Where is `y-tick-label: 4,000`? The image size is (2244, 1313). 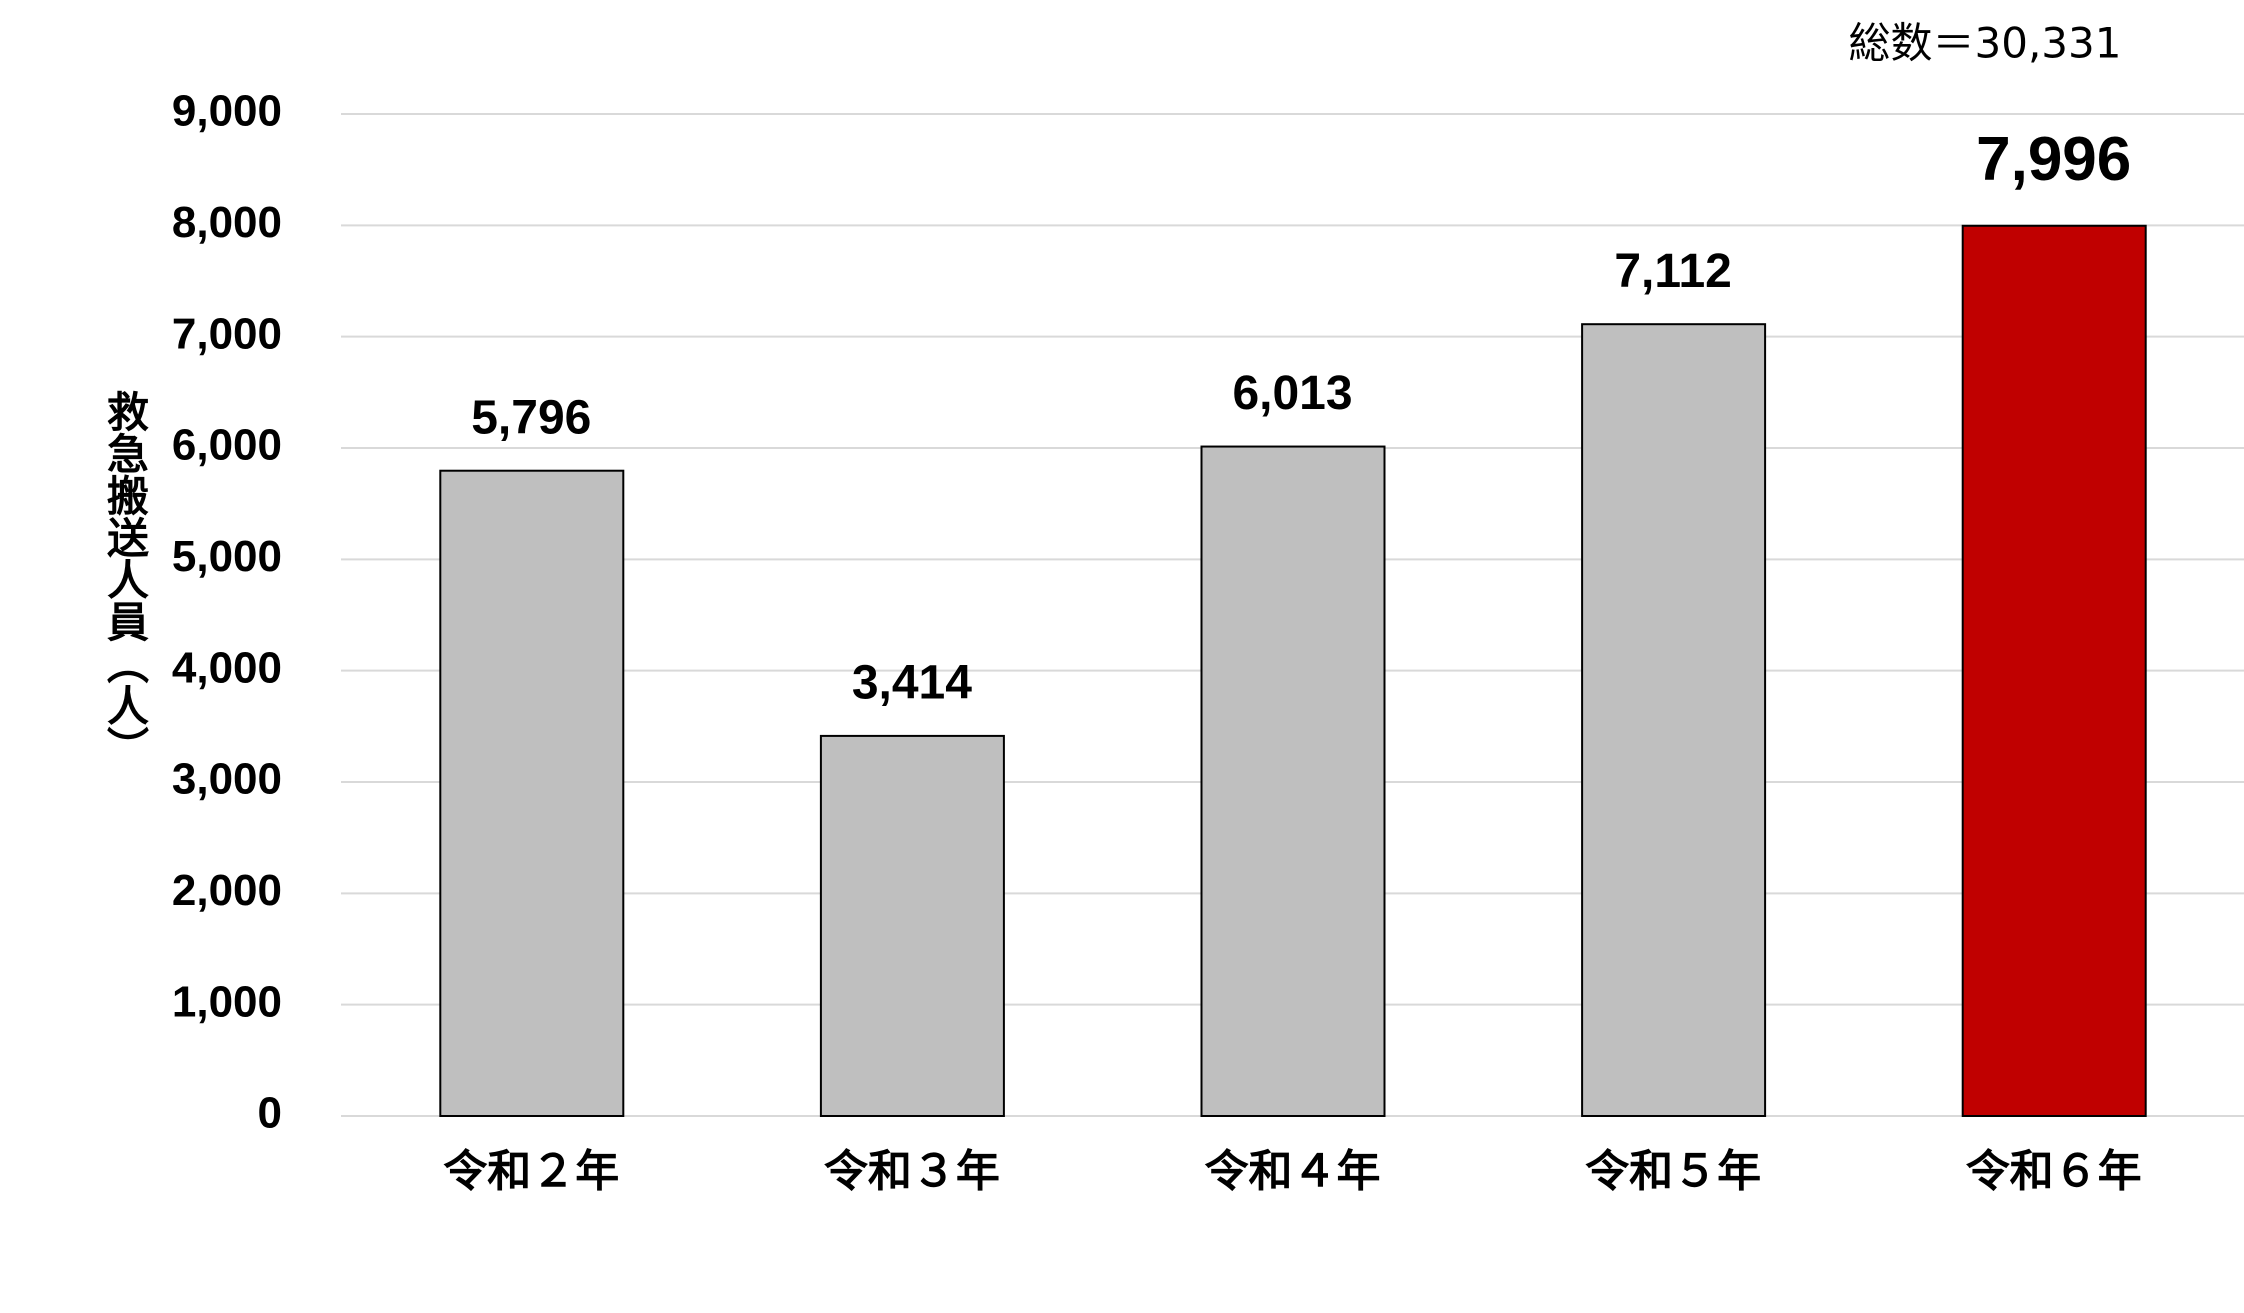
y-tick-label: 4,000 is located at coordinates (227, 667).